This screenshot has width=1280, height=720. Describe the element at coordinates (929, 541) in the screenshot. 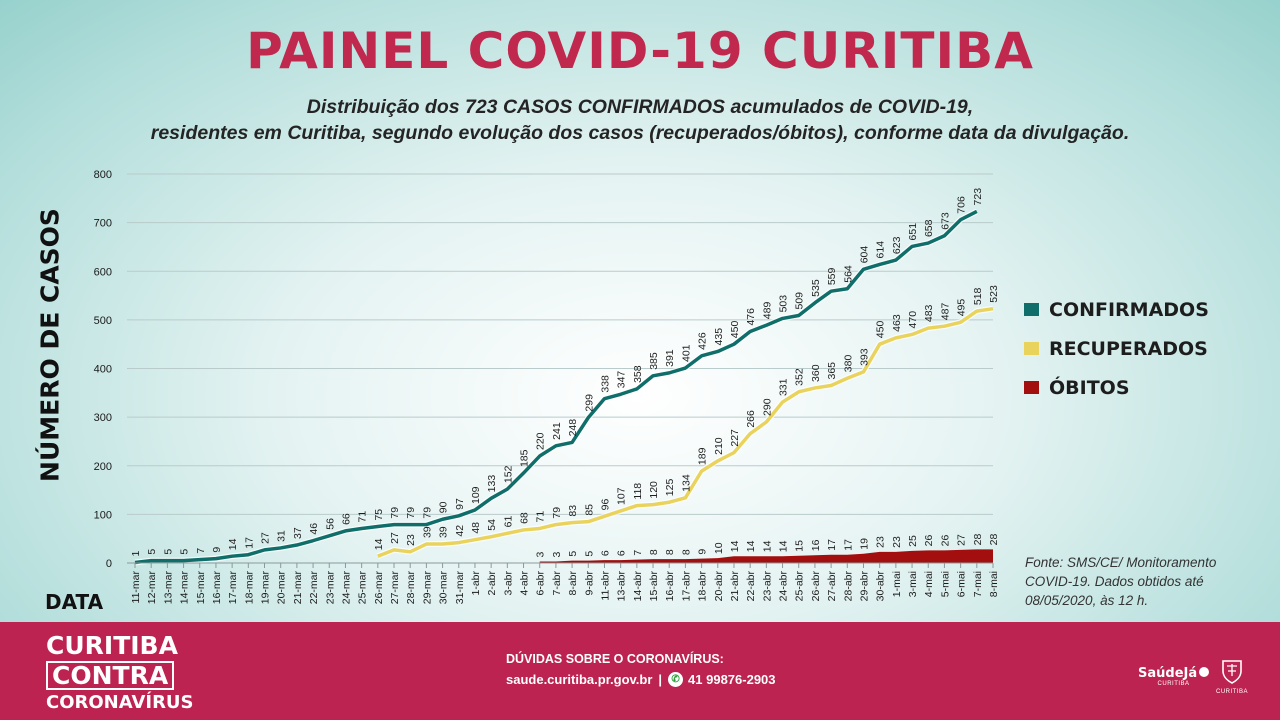

I see `data-label-óbitos-4-mai: 26` at that location.